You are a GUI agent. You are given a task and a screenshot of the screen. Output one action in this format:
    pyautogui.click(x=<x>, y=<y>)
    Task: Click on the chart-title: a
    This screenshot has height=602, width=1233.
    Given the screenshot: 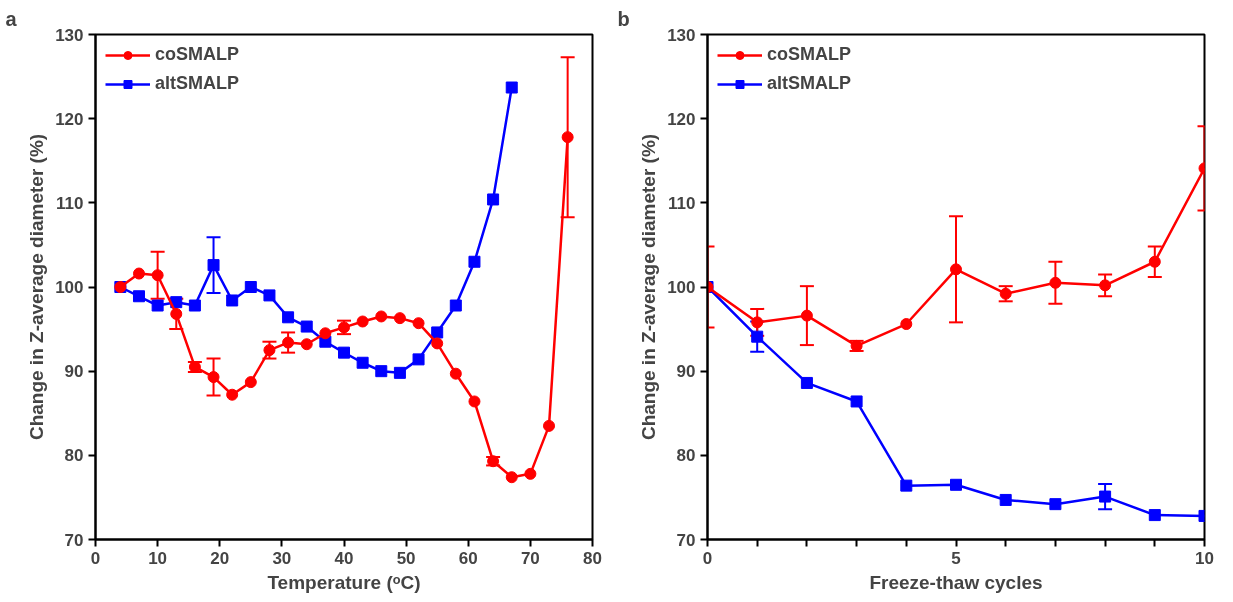 What is the action you would take?
    pyautogui.click(x=11, y=18)
    